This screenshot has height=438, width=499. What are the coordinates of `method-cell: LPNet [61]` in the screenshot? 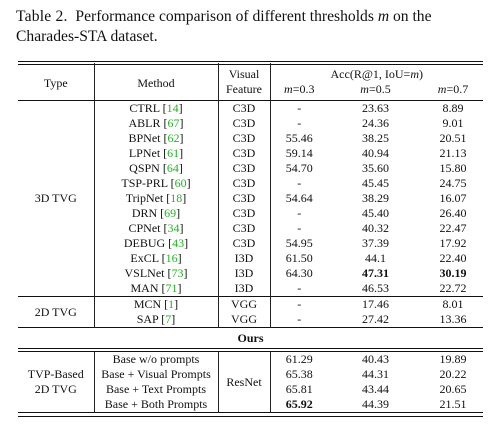 It's located at (155, 153).